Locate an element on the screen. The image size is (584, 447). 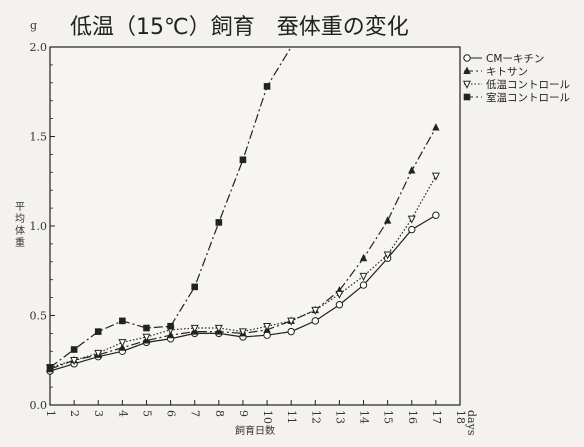
legend-label: CMーキチン is located at coordinates (515, 59).